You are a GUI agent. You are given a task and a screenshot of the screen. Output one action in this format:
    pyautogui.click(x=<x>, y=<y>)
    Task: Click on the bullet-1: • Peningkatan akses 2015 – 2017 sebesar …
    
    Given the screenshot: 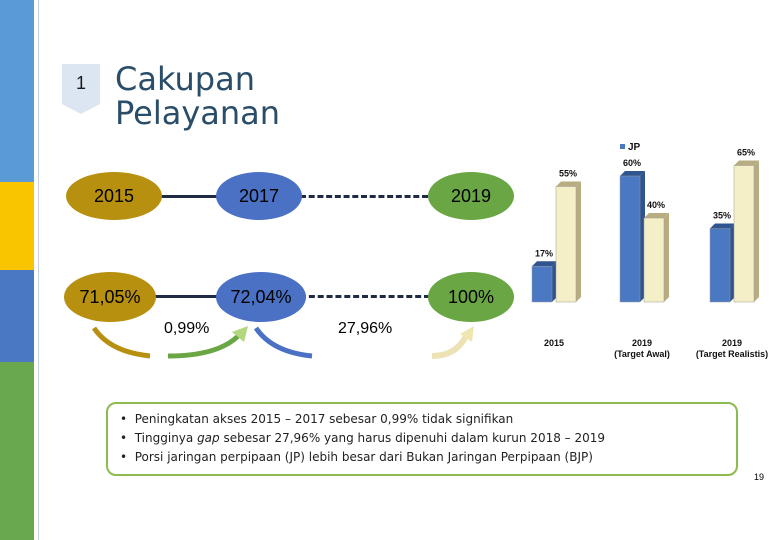 What is the action you would take?
    pyautogui.click(x=317, y=419)
    